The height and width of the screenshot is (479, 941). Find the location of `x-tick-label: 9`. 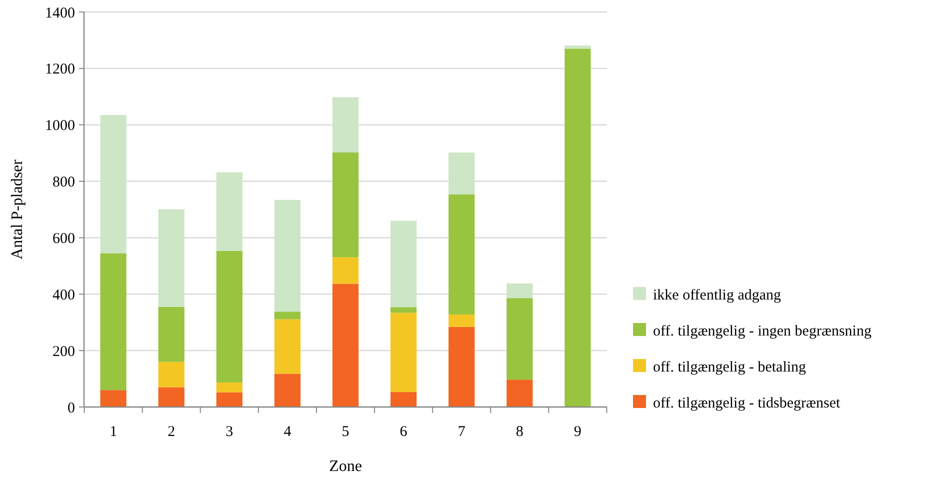

x-tick-label: 9 is located at coordinates (578, 432).